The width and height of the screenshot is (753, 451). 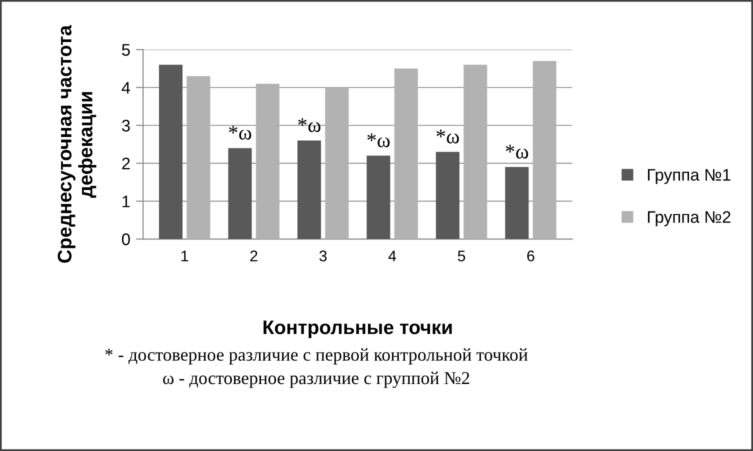 What do you see at coordinates (316, 380) in the screenshot?
I see `text: ω - достоверное различие с группой №2` at bounding box center [316, 380].